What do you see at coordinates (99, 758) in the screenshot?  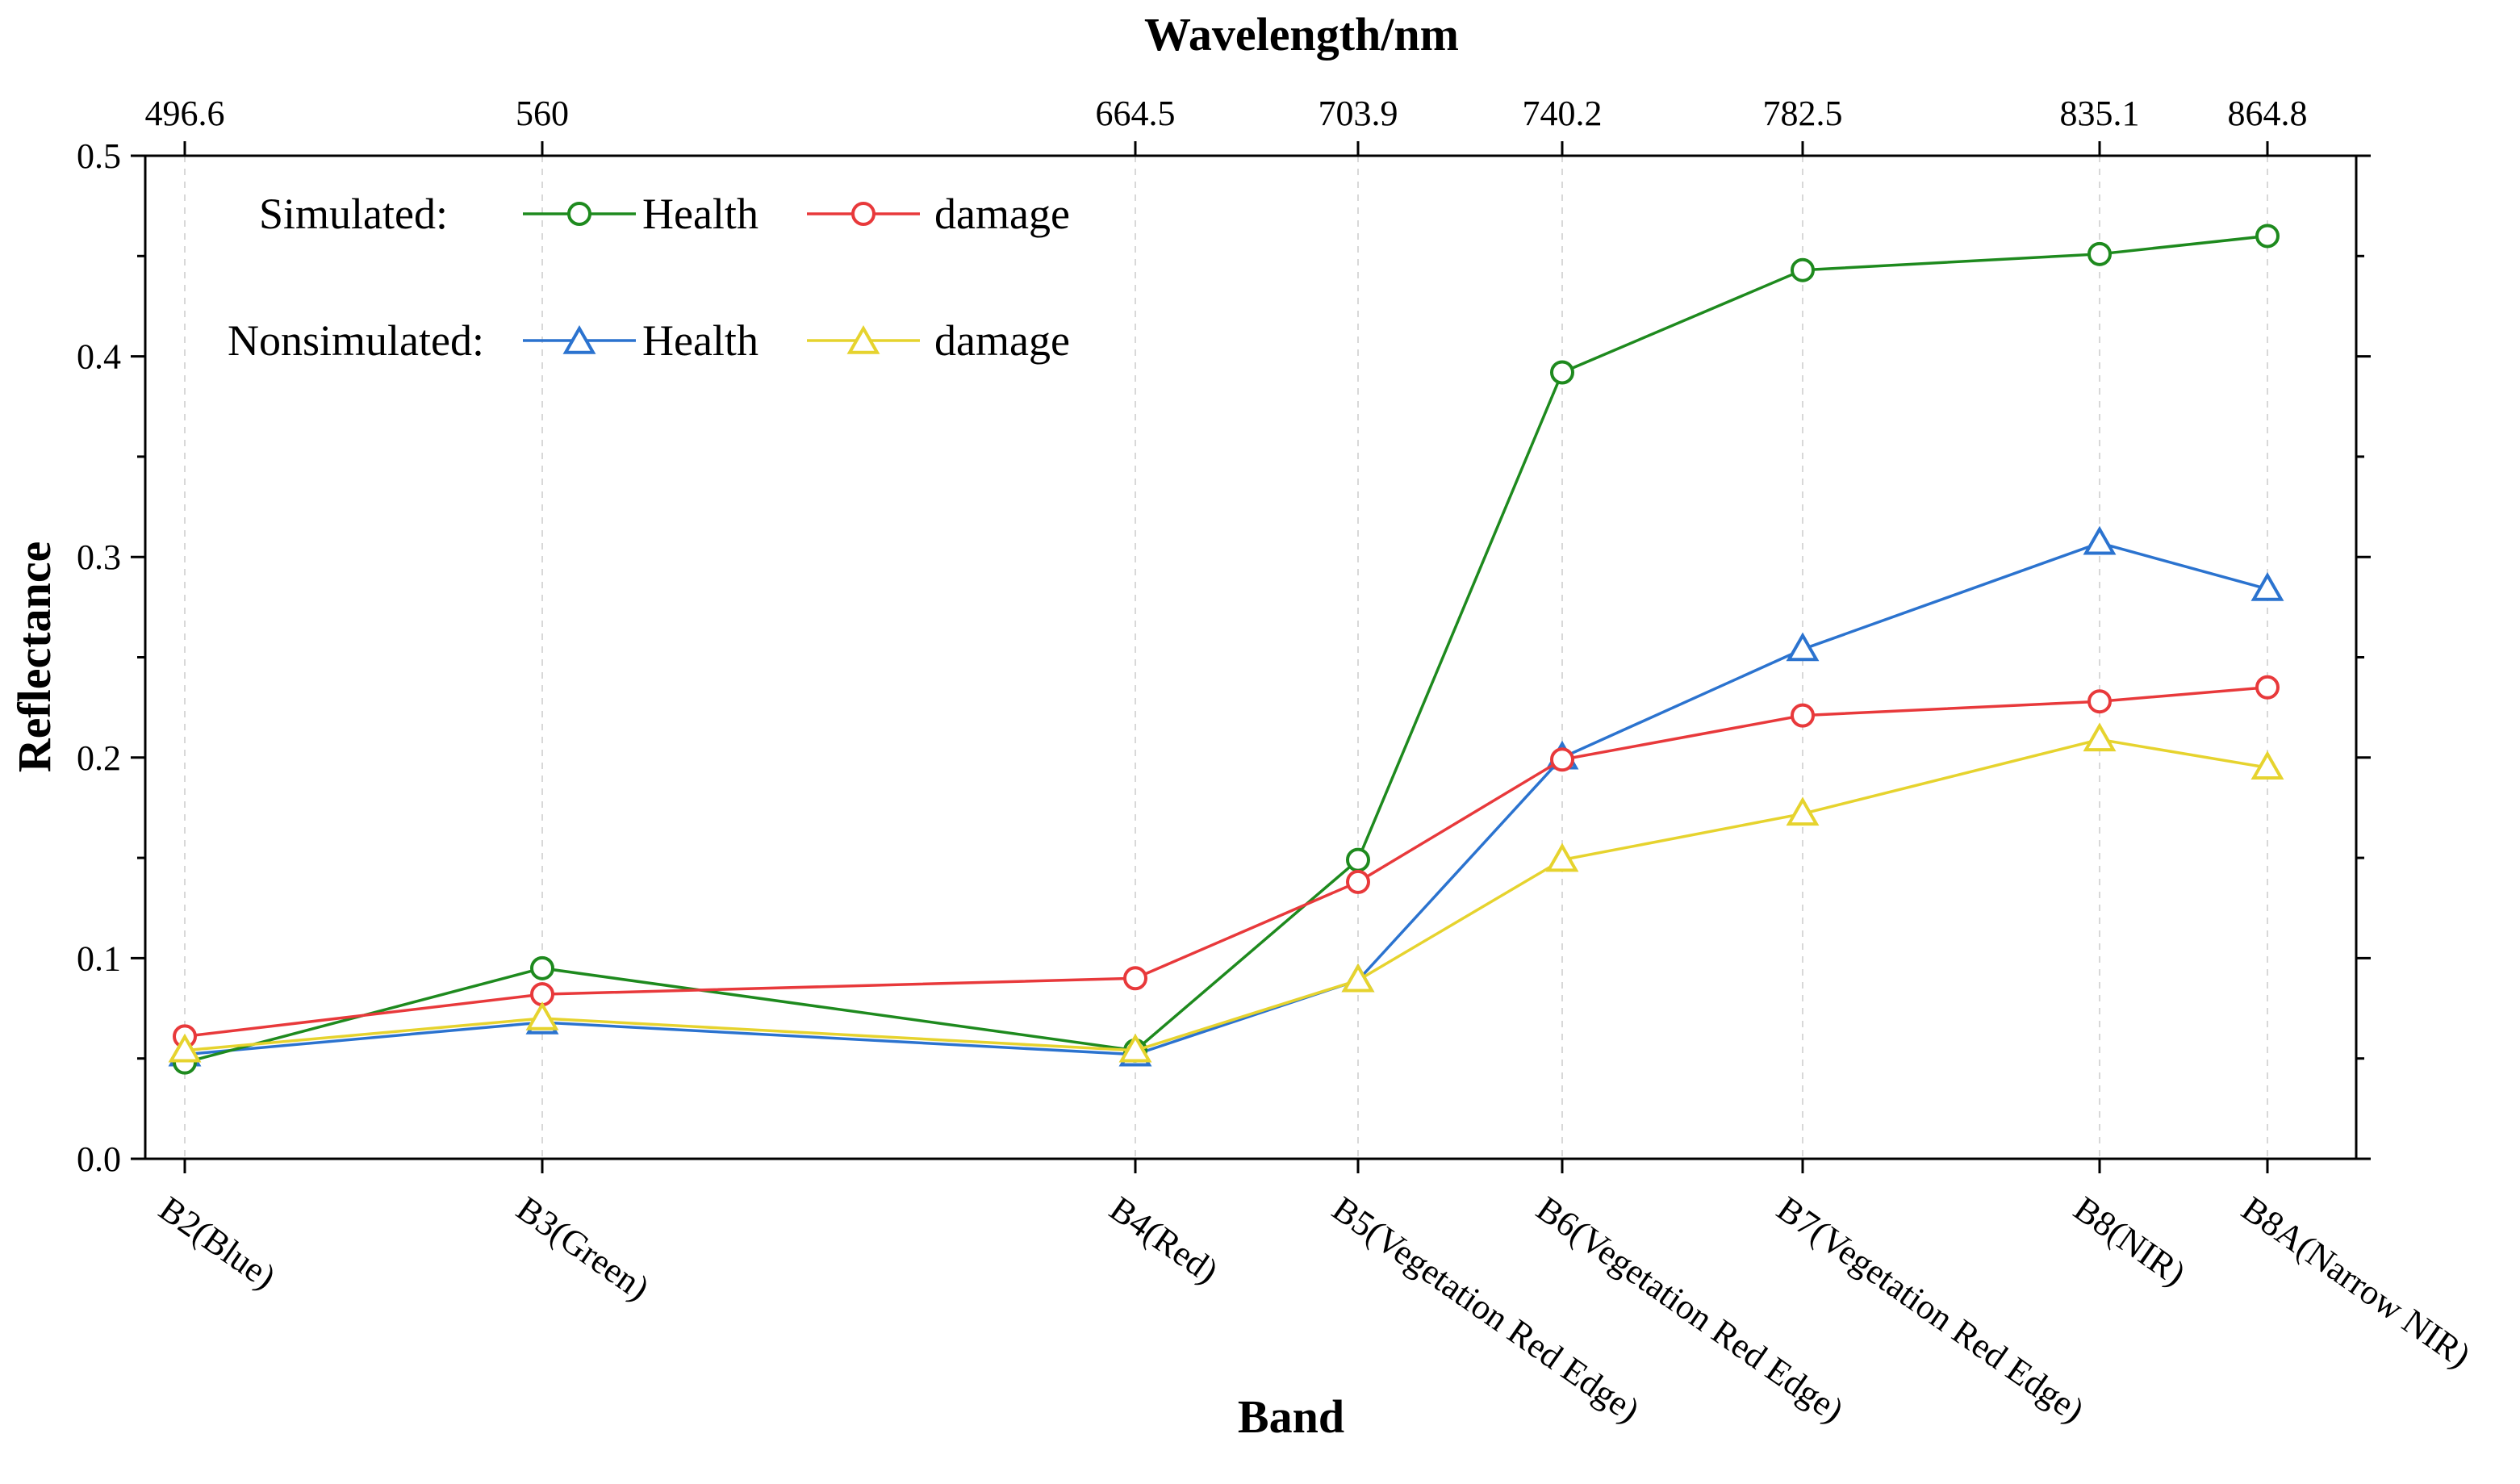 I see `y-tick-label: 0.2` at bounding box center [99, 758].